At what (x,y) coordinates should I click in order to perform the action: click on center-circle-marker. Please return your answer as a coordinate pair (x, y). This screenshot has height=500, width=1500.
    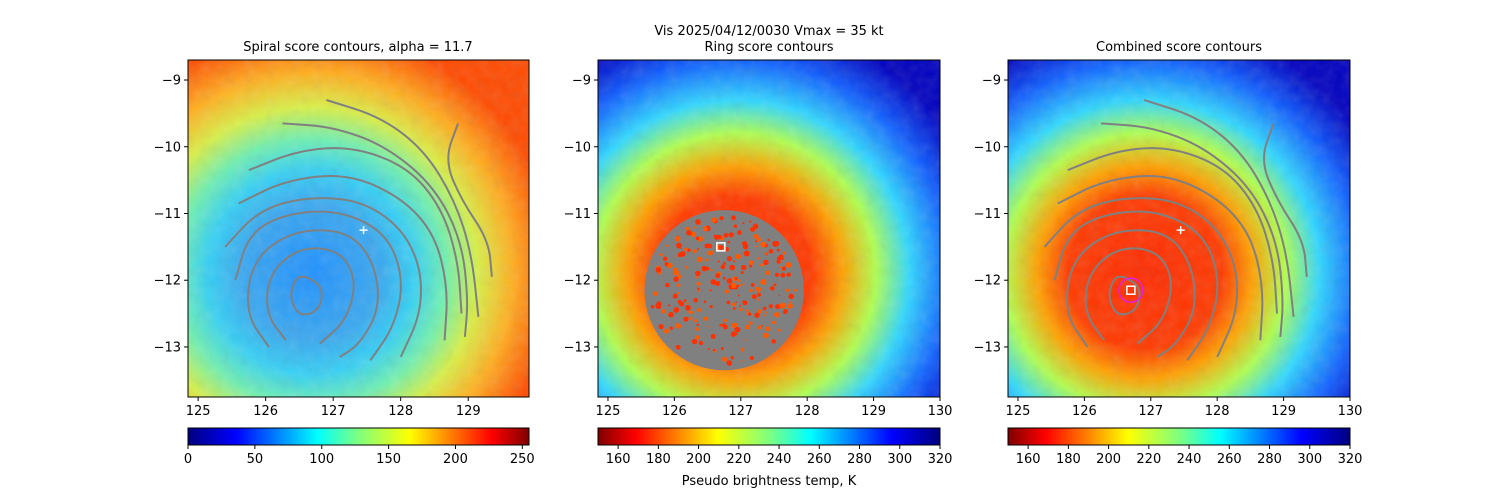
    Looking at the image, I should click on (1131, 290).